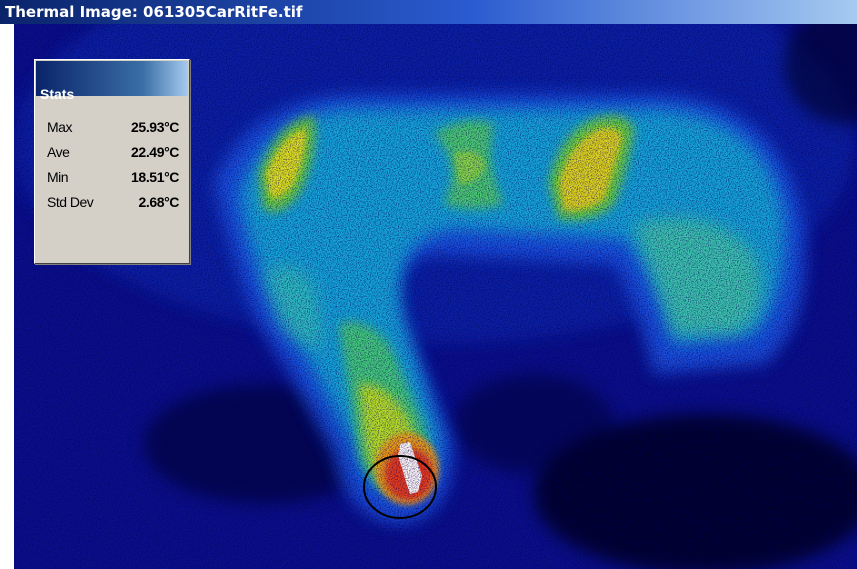  What do you see at coordinates (428, 12) in the screenshot?
I see `window-title: Thermal Image: 061305CarRitFe.tif` at bounding box center [428, 12].